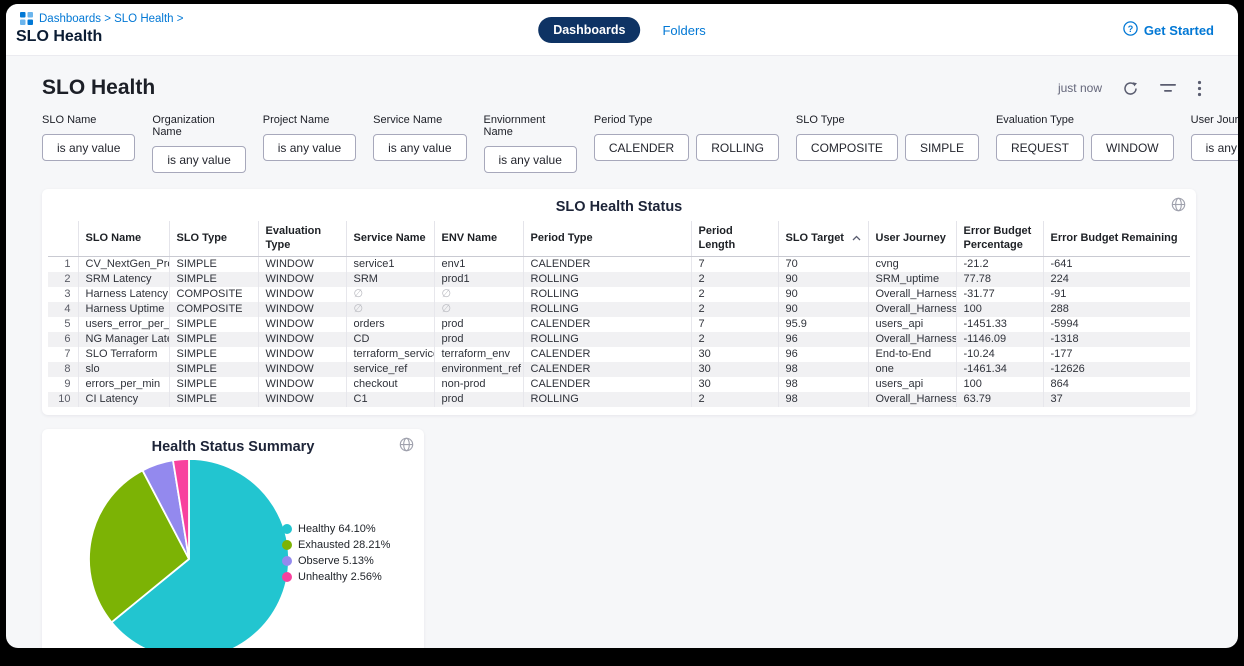  I want to click on cell-error-budget-percentage: 77.78, so click(999, 279).